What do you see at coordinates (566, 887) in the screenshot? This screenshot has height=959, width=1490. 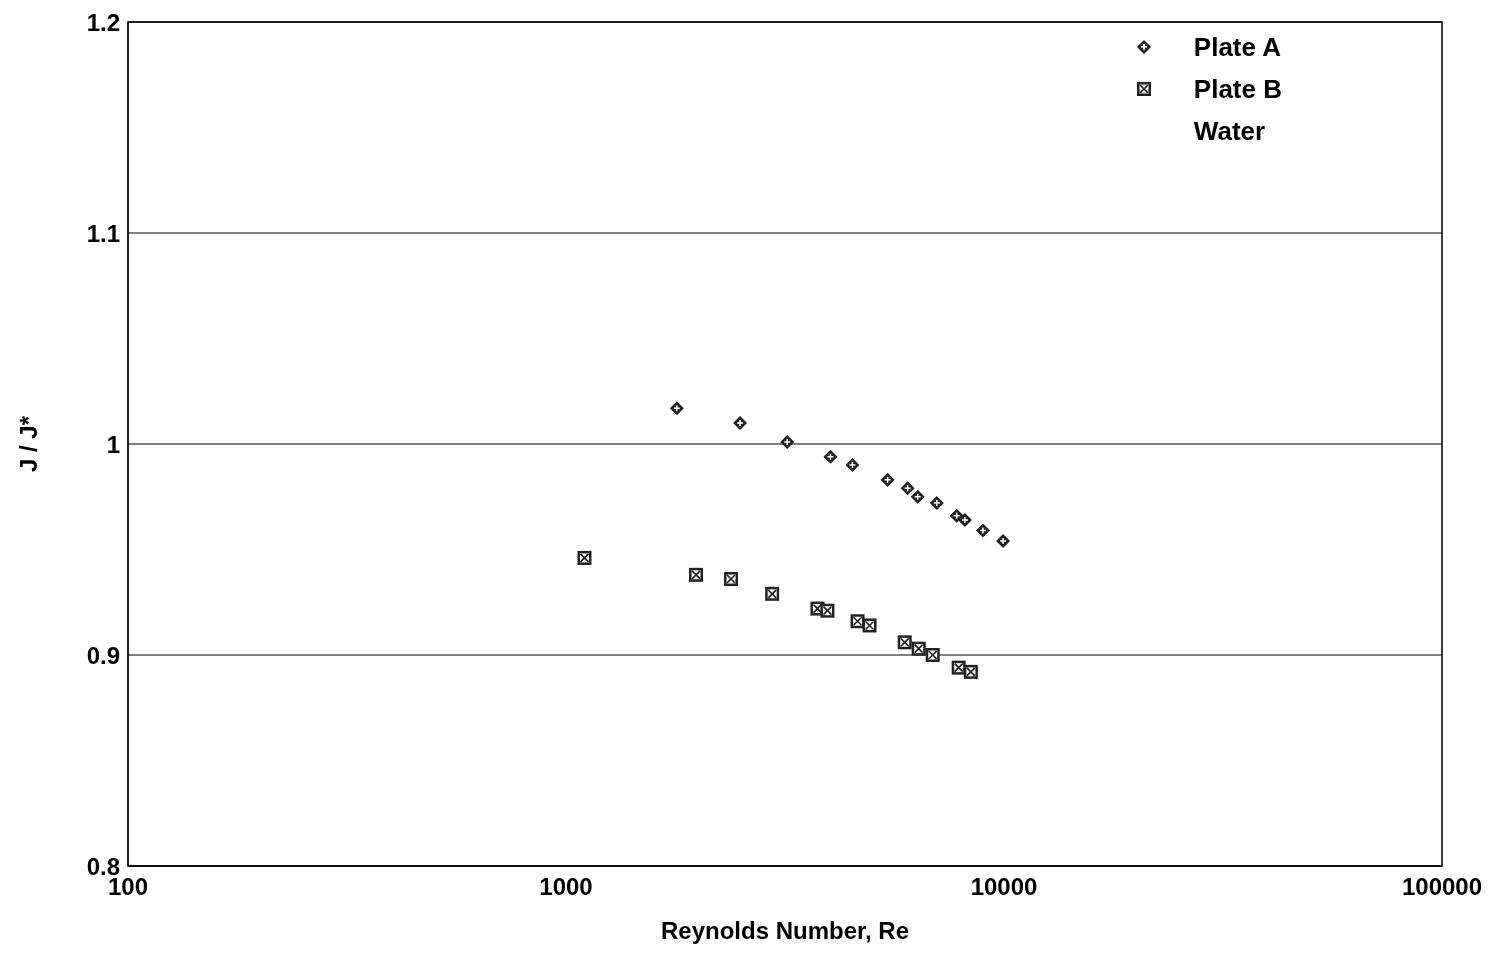 I see `x-tick-label: 1000` at bounding box center [566, 887].